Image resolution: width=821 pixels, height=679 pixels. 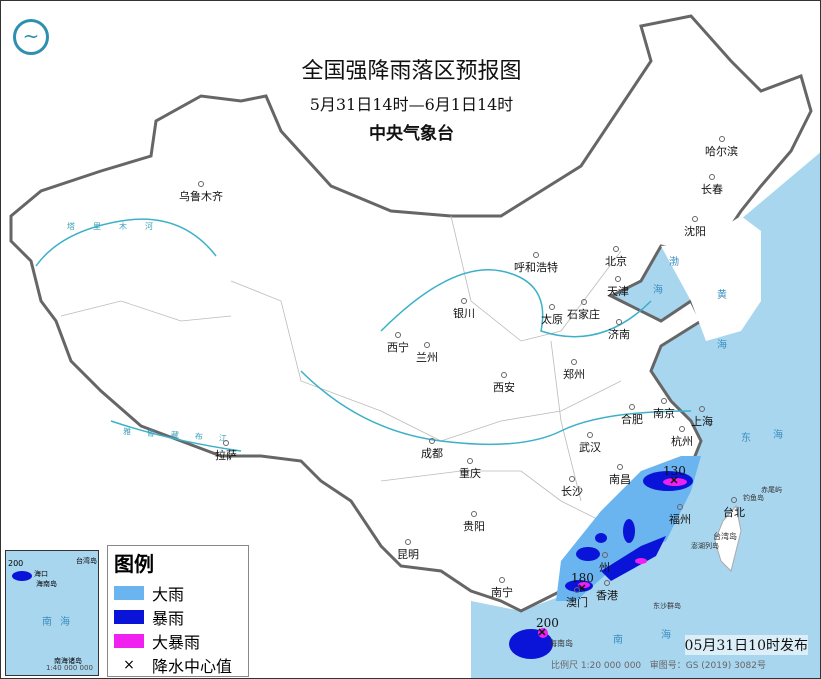 I want to click on legend-item-rain-center: × 降水中心值, so click(x=181, y=665).